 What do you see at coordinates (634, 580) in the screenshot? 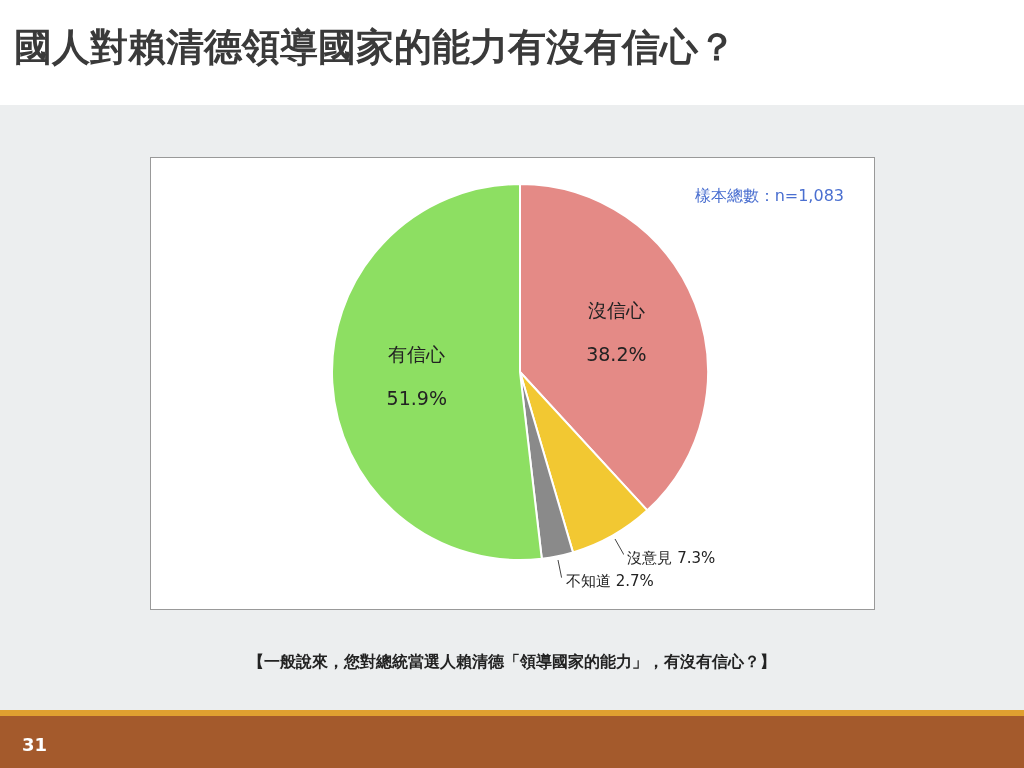
I see `data-label: 2.7%` at bounding box center [634, 580].